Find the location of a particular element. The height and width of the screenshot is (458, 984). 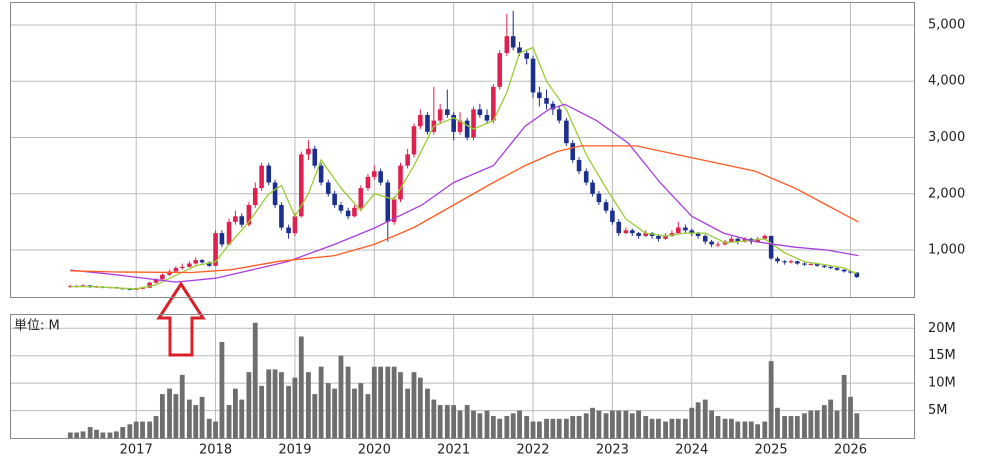

y-tick-label: 1,000 is located at coordinates (946, 250).